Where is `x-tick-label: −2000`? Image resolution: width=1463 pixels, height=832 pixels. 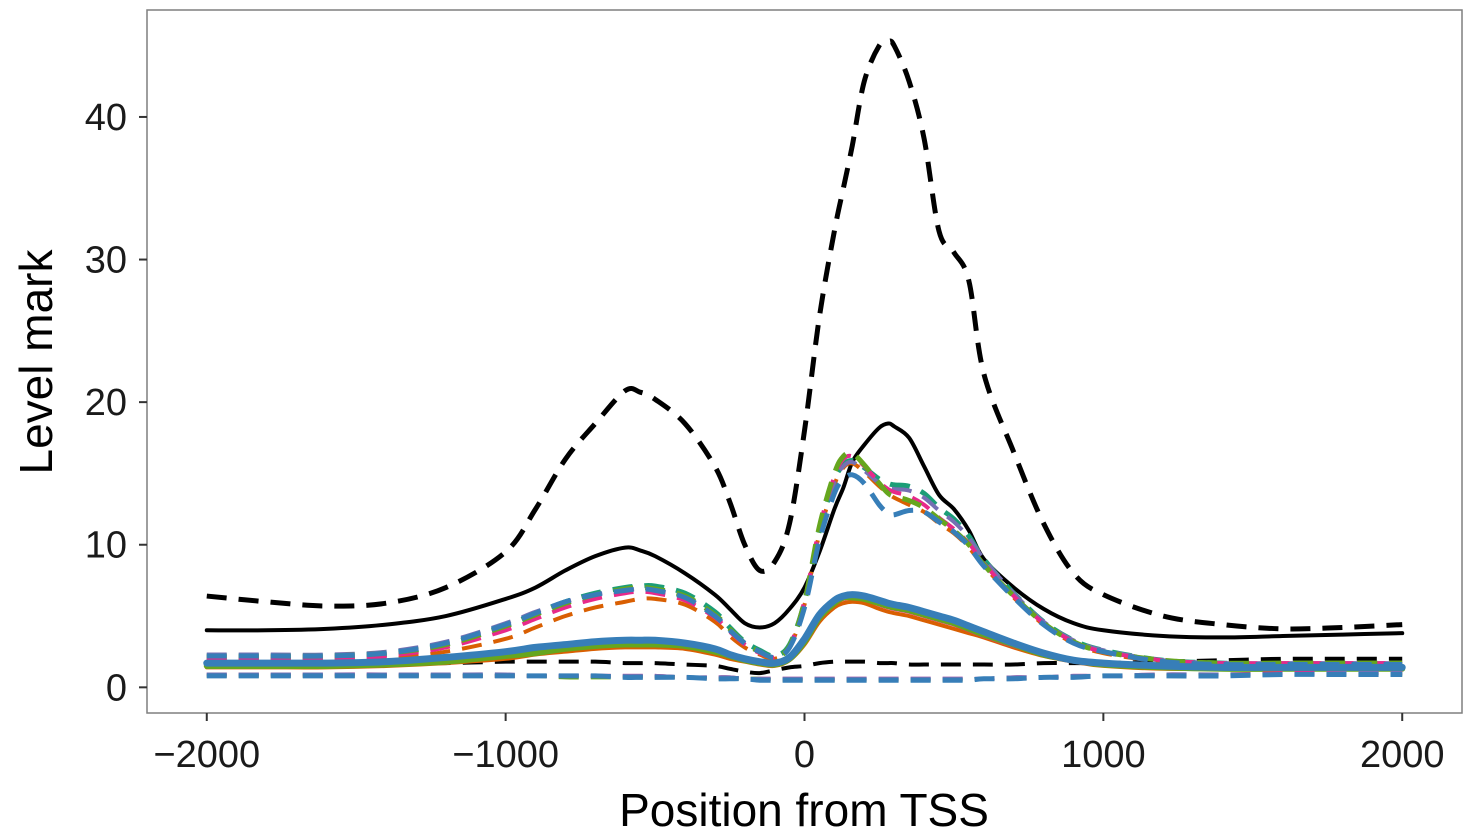
x-tick-label: −2000 is located at coordinates (206, 755).